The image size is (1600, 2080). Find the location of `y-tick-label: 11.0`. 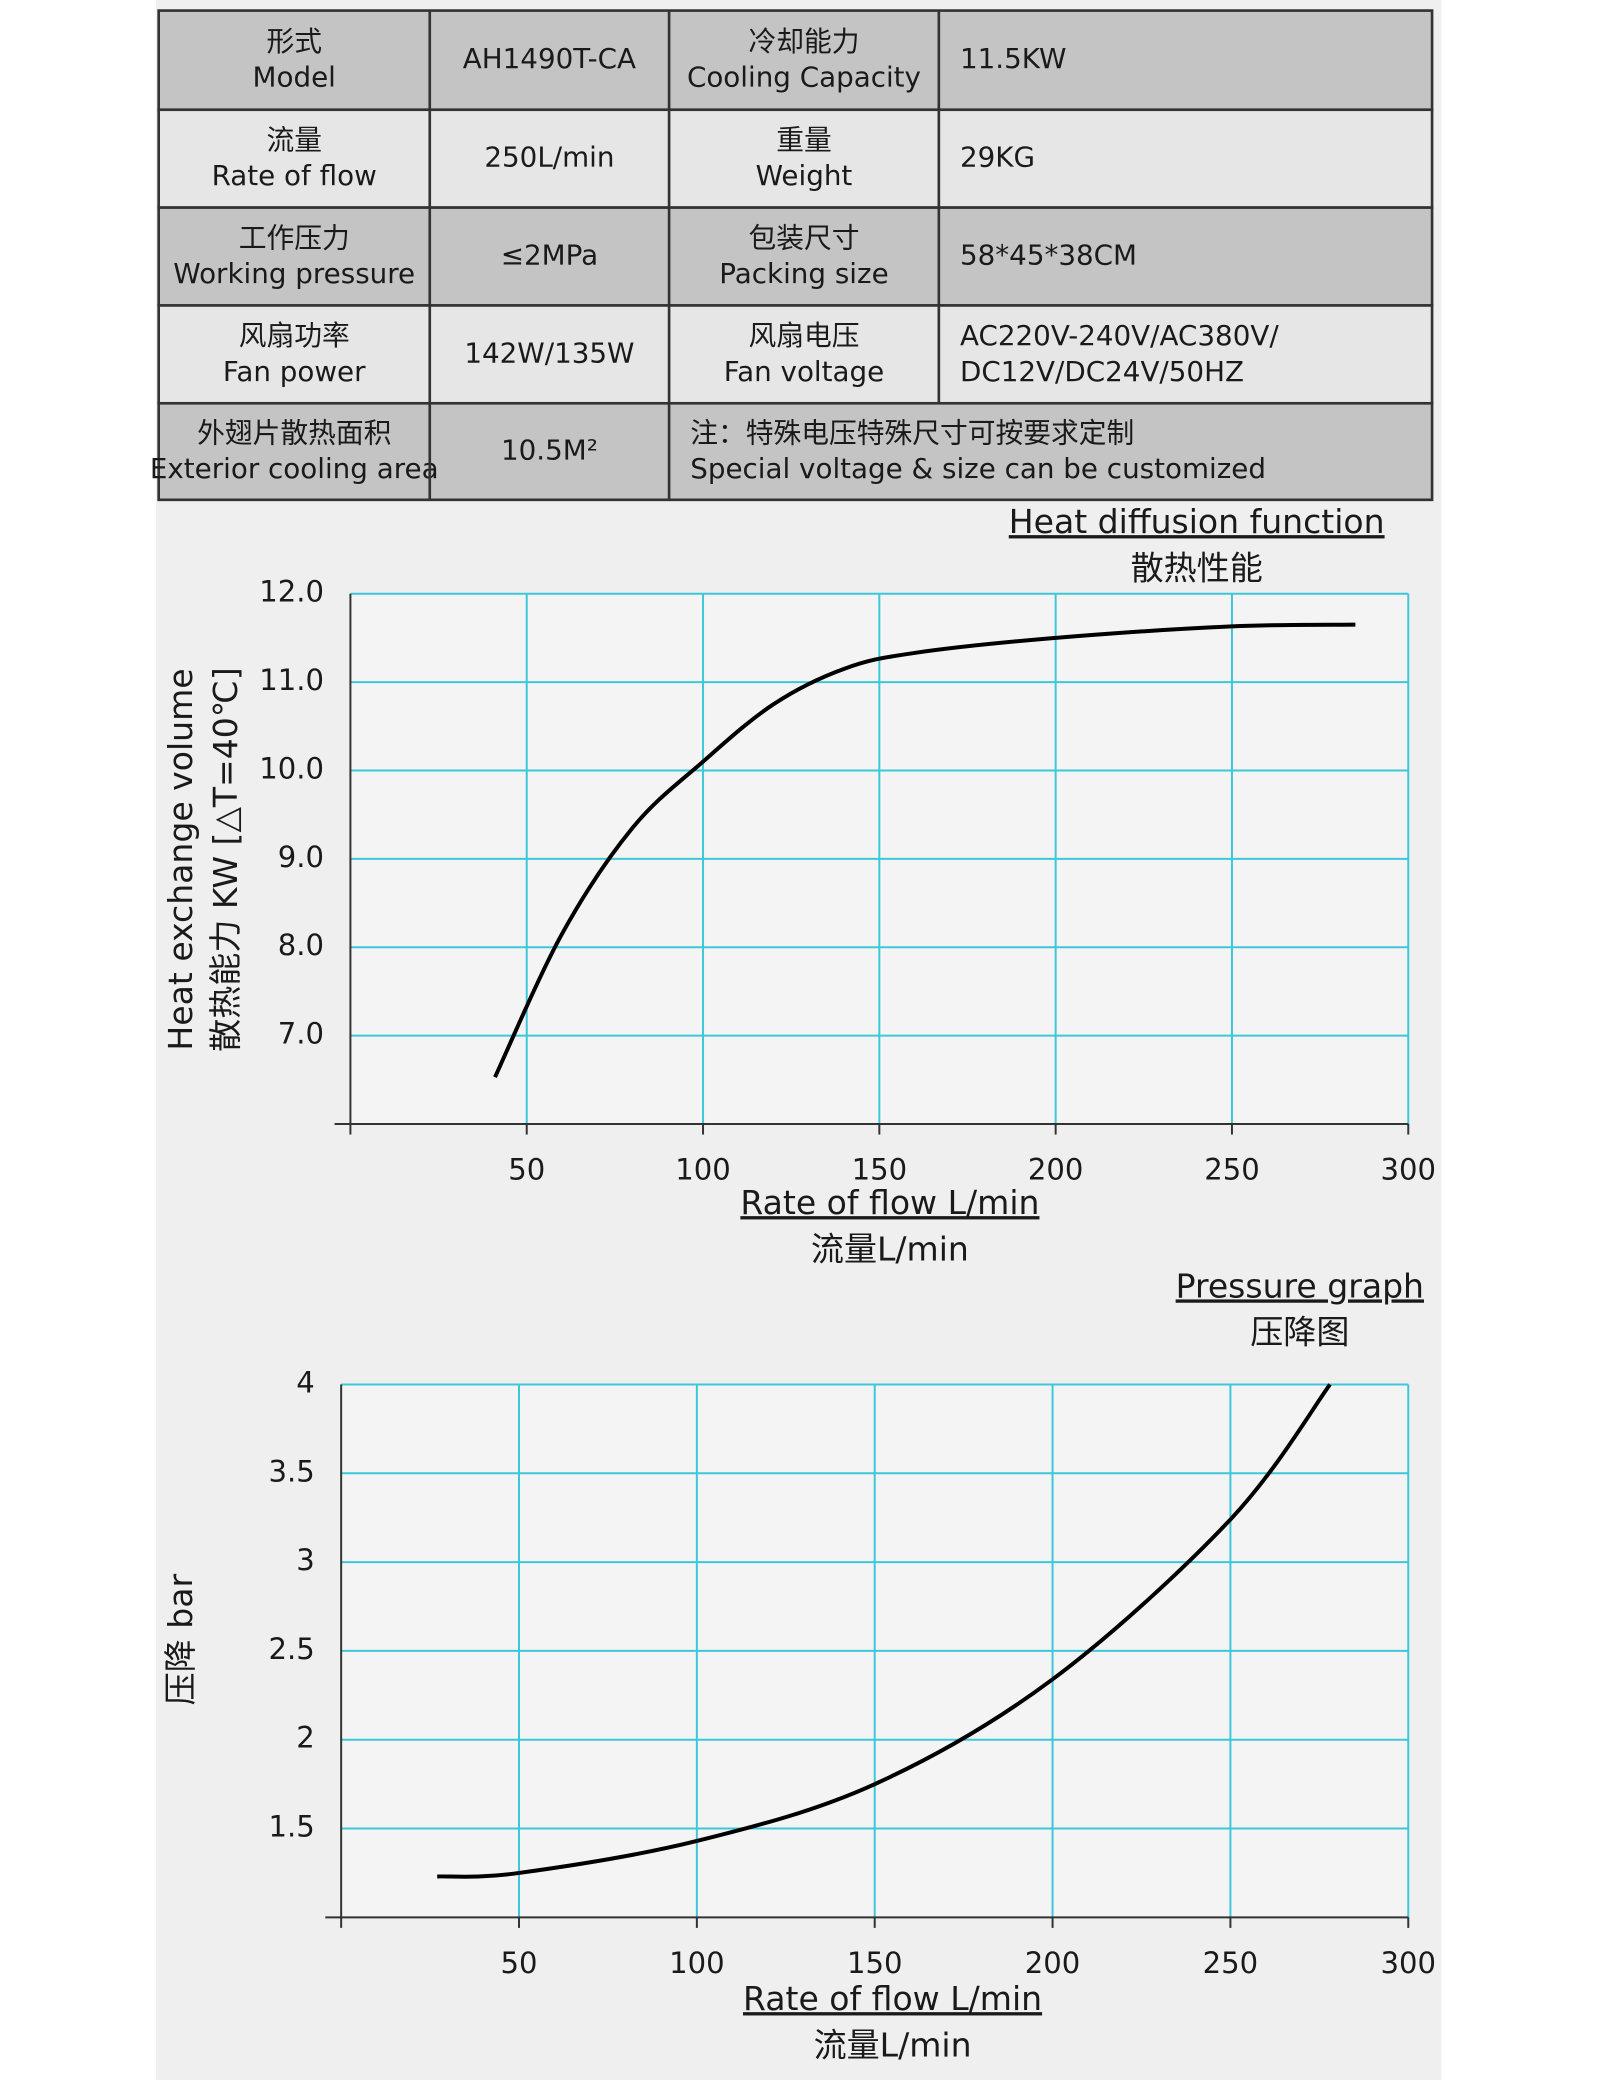

y-tick-label: 11.0 is located at coordinates (291, 680).